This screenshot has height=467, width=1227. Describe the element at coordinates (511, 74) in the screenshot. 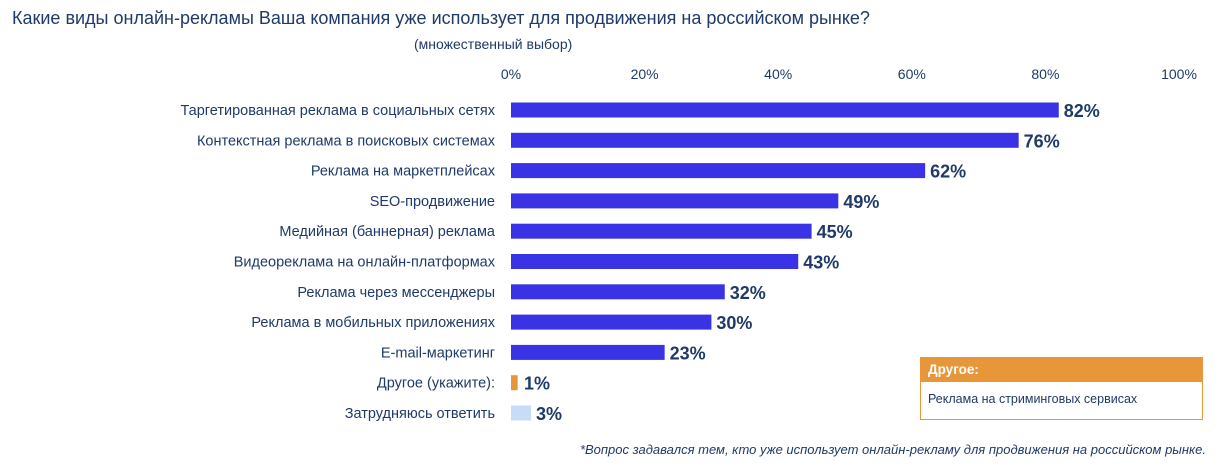

I see `x-tick-label: 0%` at that location.